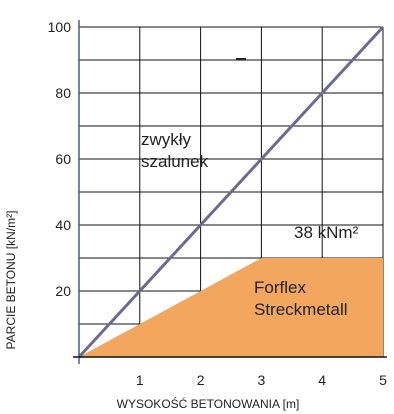  I want to click on x-tick-label-1: 1, so click(140, 380).